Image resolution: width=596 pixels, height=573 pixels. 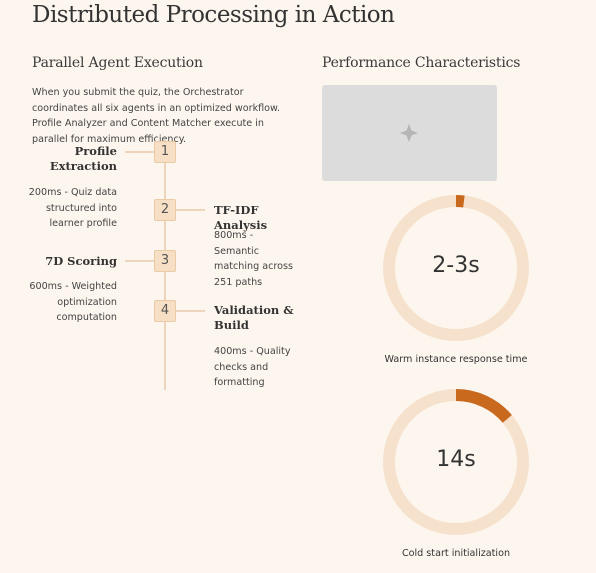 What do you see at coordinates (456, 459) in the screenshot?
I see `metric-value: 14s` at bounding box center [456, 459].